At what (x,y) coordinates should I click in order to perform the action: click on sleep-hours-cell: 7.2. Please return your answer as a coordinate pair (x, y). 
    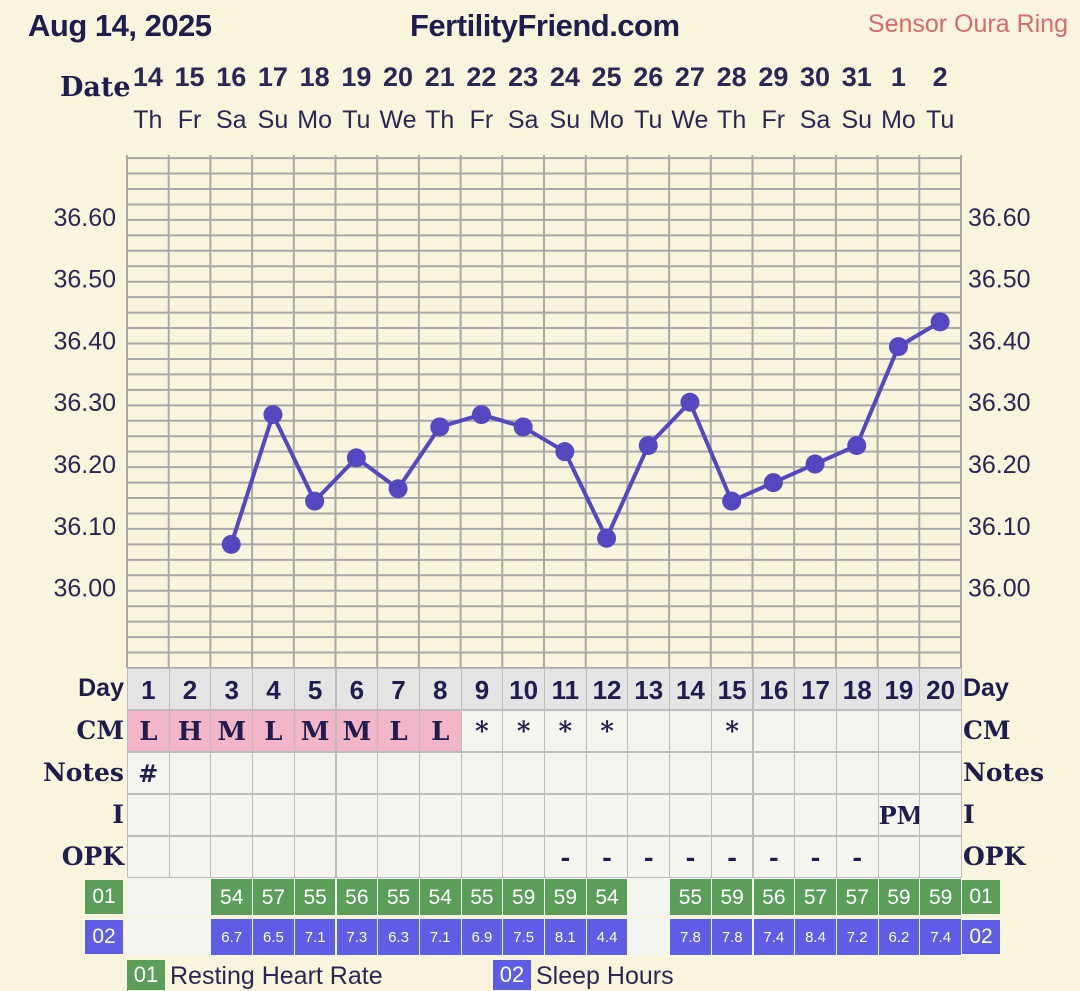
    Looking at the image, I should click on (857, 937).